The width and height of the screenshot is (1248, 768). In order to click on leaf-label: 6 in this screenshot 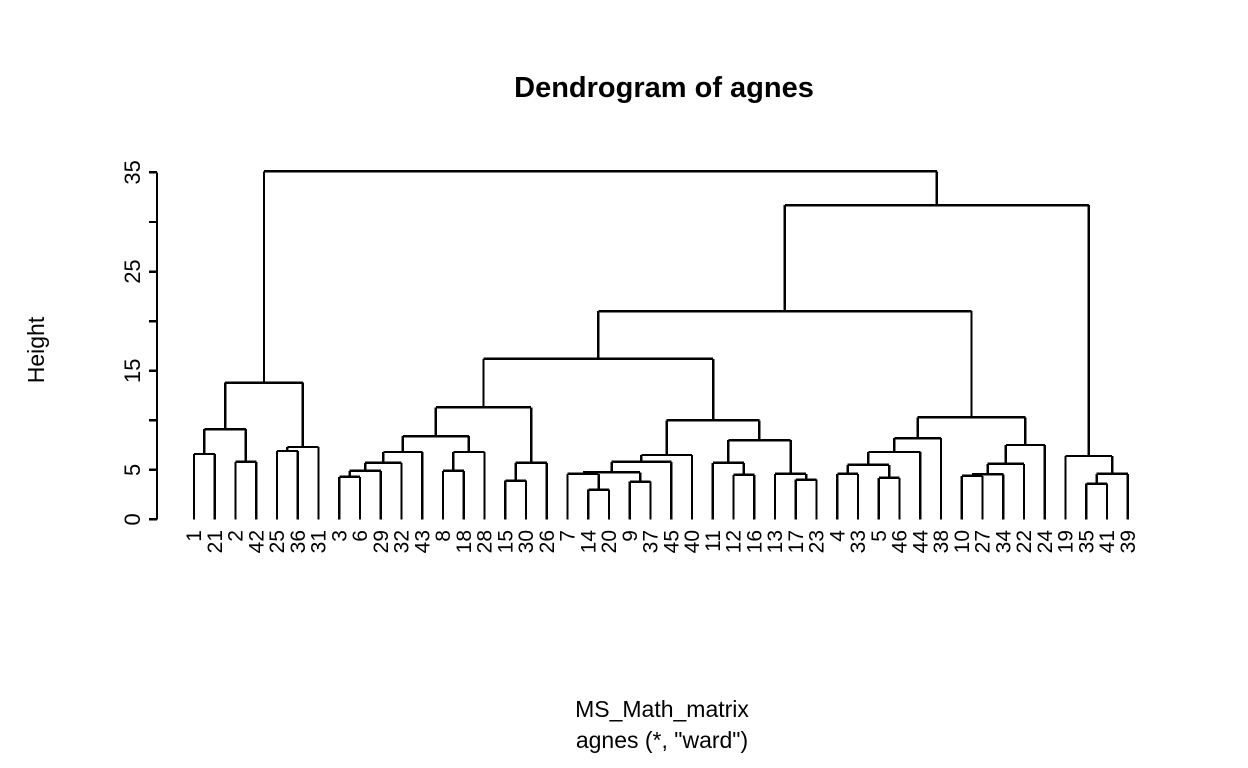, I will do `click(360, 536)`.